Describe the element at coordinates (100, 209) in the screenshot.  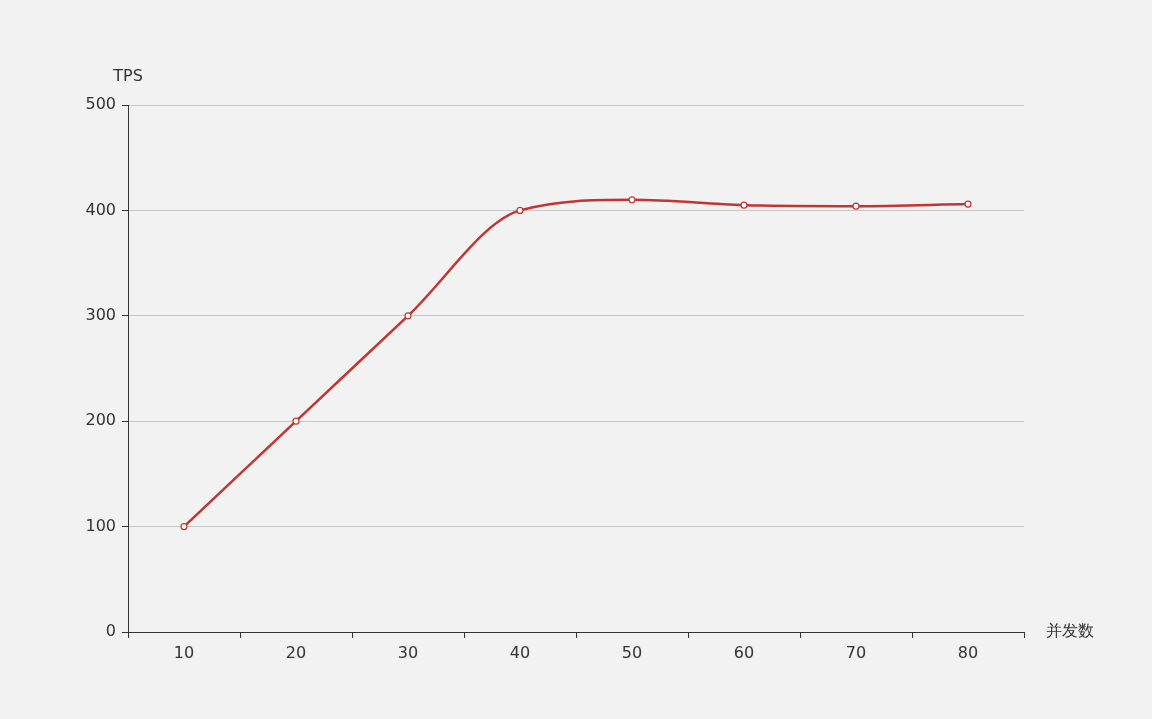
I see `y-tick-label: 400` at that location.